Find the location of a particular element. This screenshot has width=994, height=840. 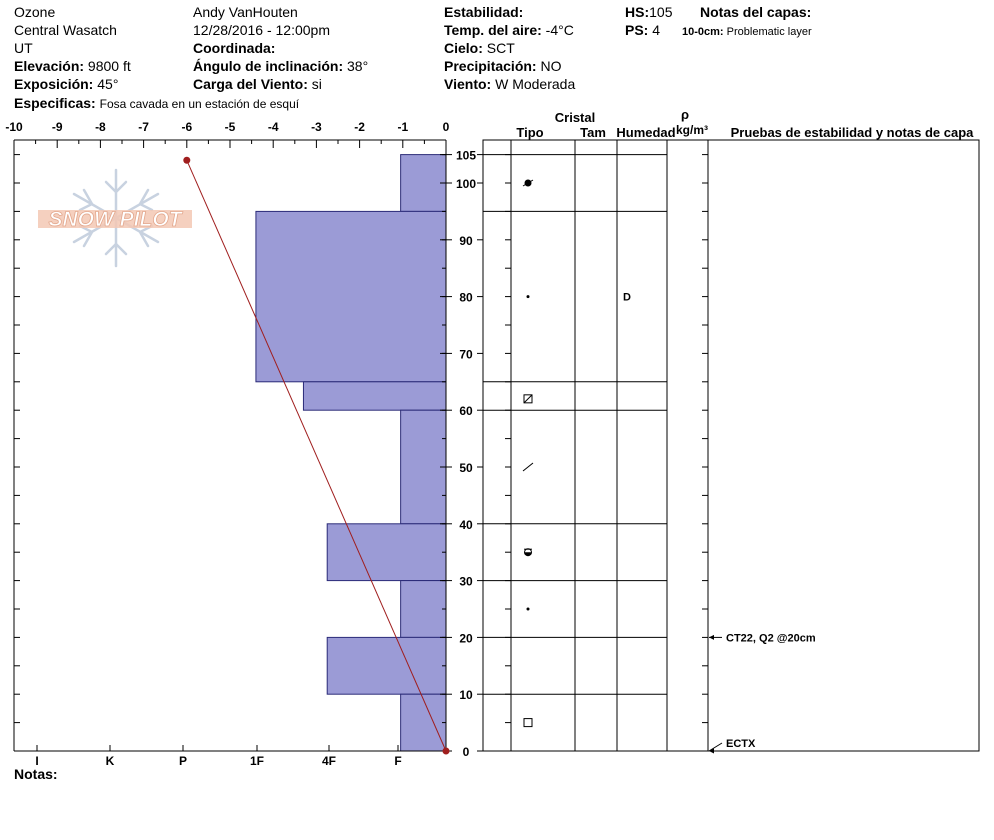

temp-tick-label: -7 is located at coordinates (143, 127).